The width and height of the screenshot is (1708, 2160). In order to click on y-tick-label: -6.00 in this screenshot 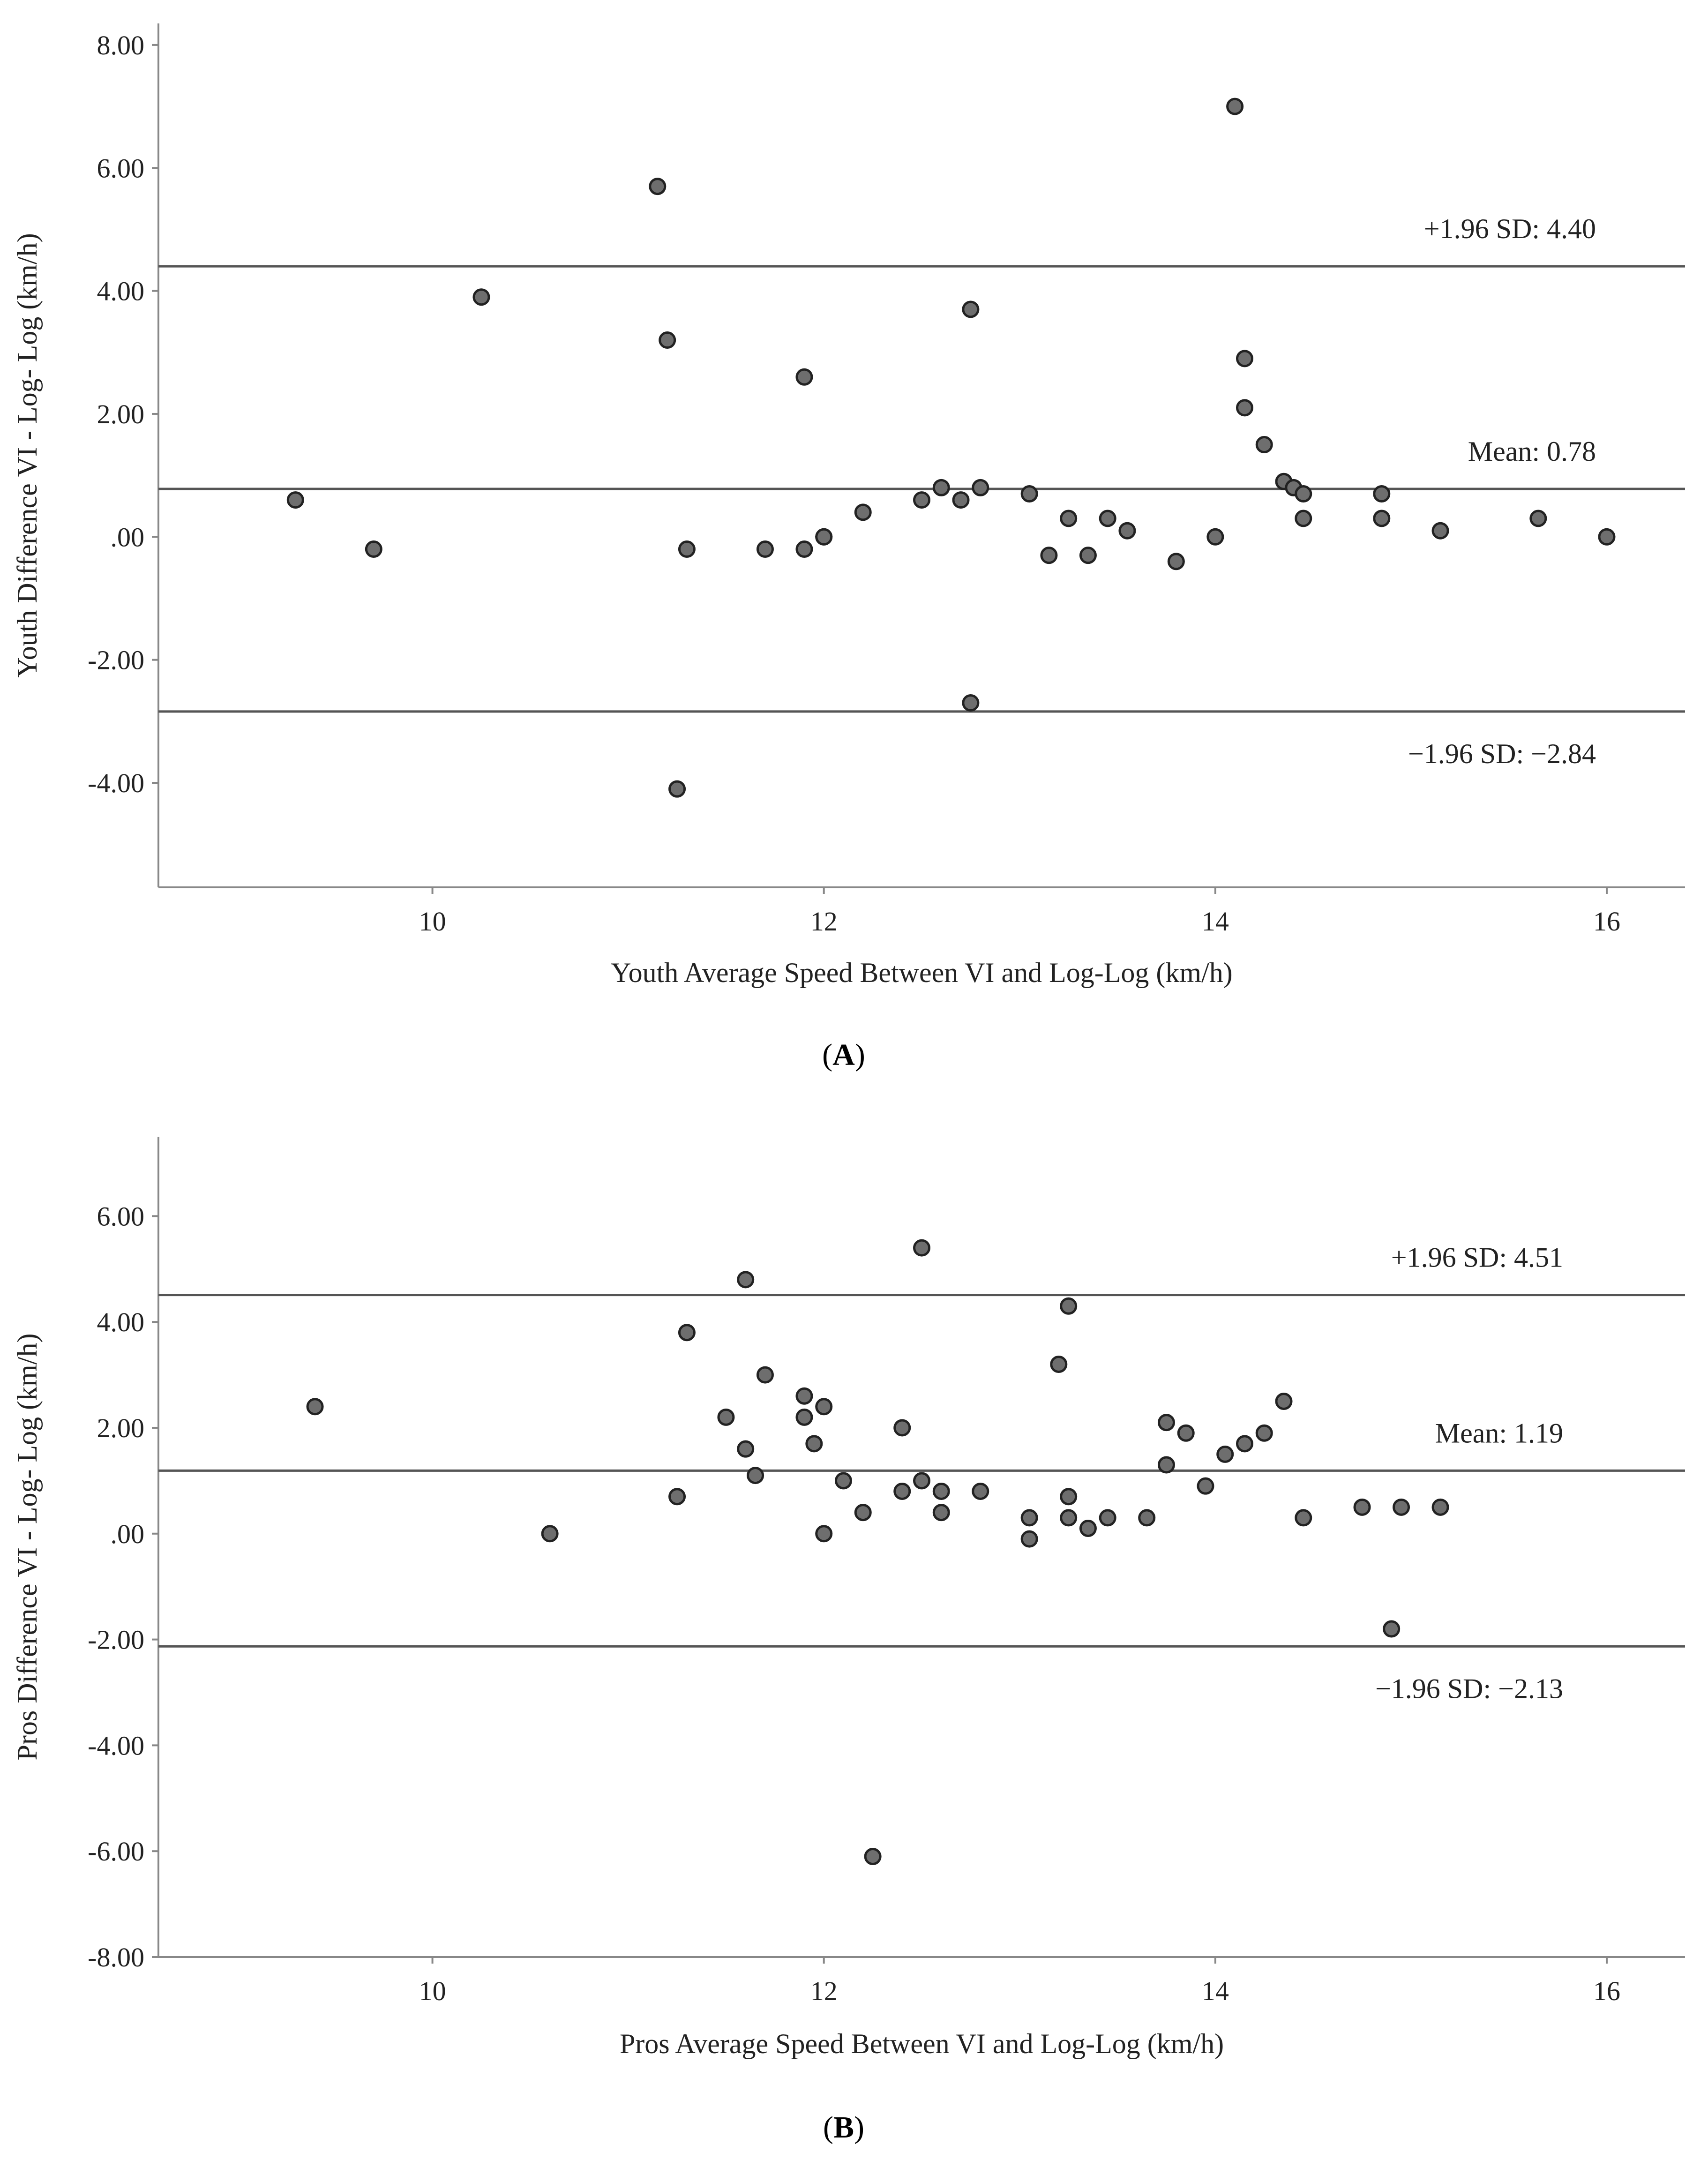, I will do `click(116, 1851)`.